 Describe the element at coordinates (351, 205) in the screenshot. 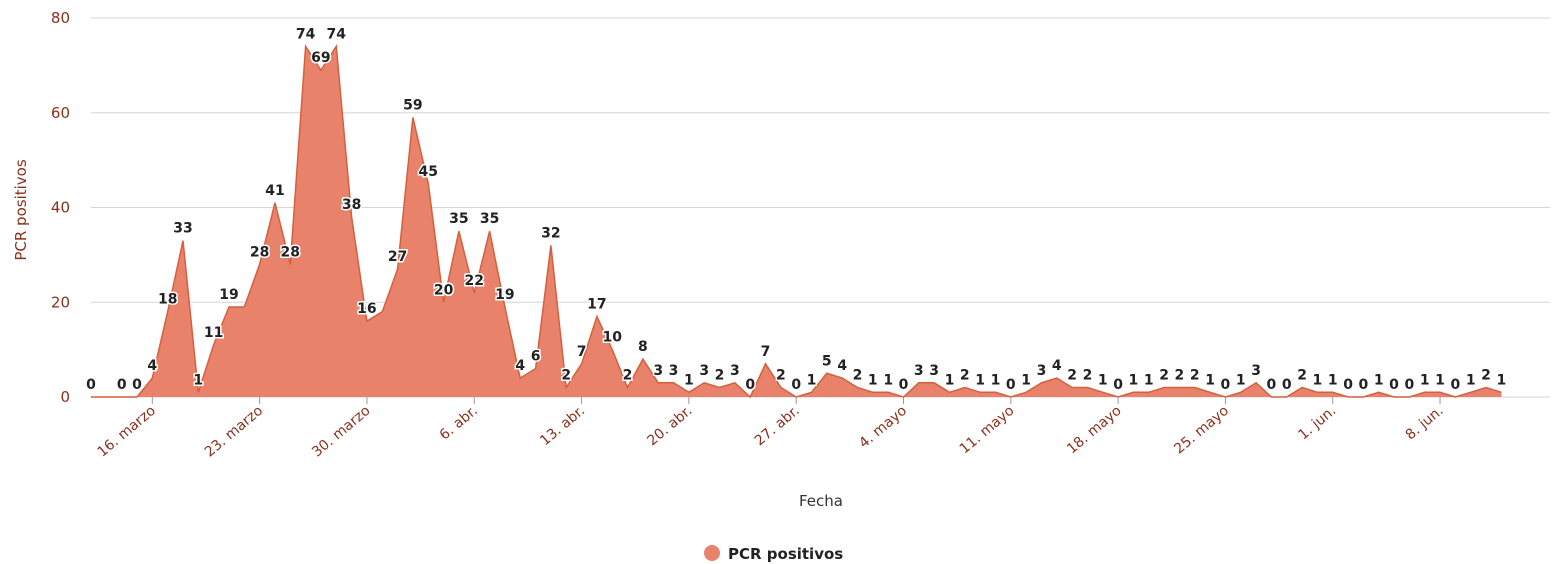

I see `data-label: 38` at that location.